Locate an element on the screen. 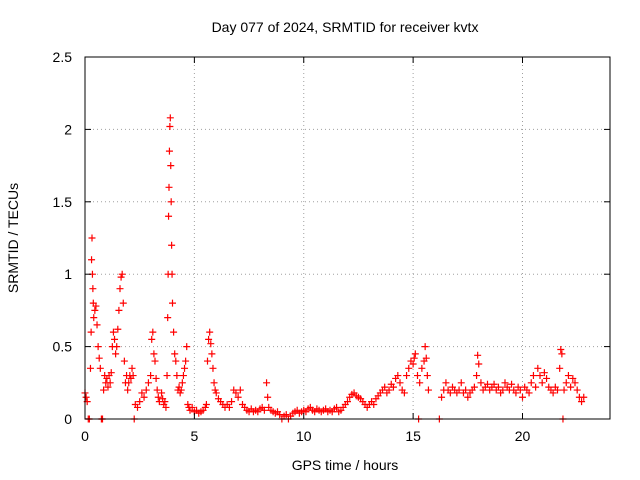 The height and width of the screenshot is (480, 640). x-tick-label: 5 is located at coordinates (194, 436).